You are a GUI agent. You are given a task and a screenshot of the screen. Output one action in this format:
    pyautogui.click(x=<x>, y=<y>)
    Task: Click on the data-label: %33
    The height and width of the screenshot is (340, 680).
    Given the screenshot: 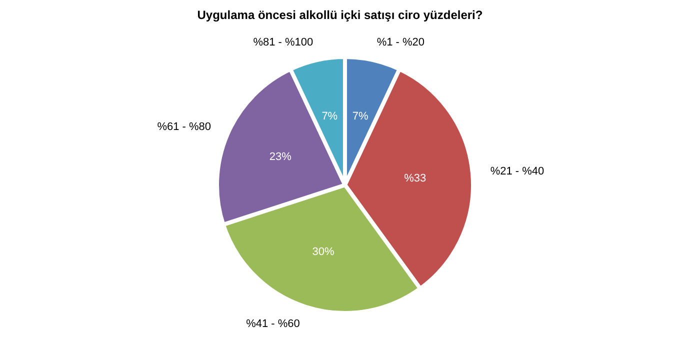 What is the action you would take?
    pyautogui.click(x=415, y=178)
    